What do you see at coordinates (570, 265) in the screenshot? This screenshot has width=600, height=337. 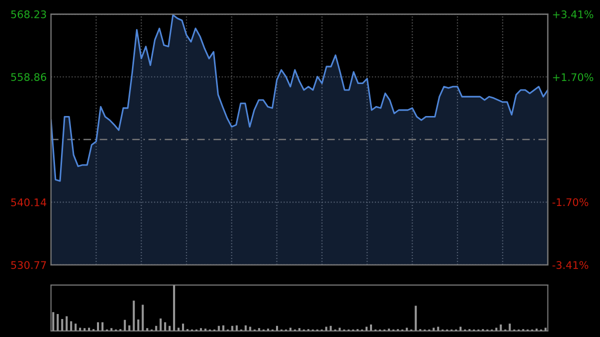 I see `y2-tick-label: -3.41%` at bounding box center [570, 265].